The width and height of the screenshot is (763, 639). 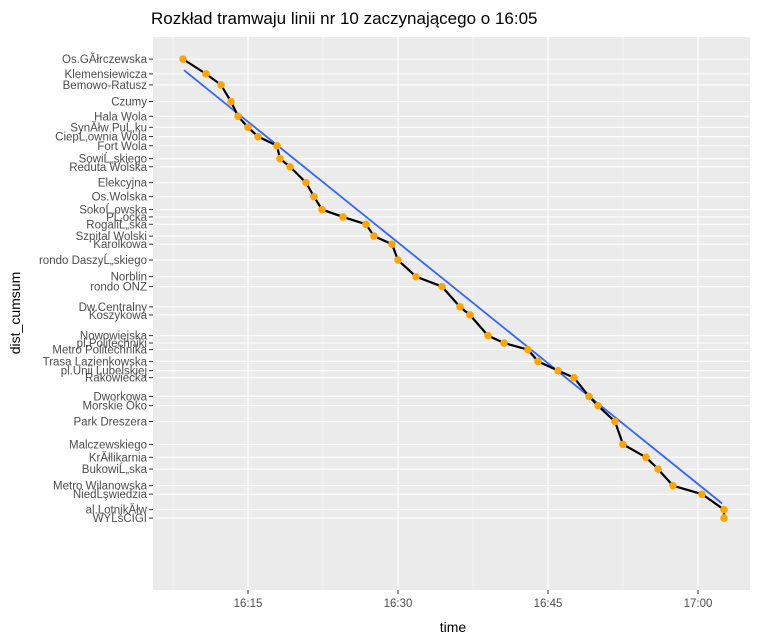 What do you see at coordinates (105, 86) in the screenshot?
I see `y-tick-label: Bemowo-Ratusz` at bounding box center [105, 86].